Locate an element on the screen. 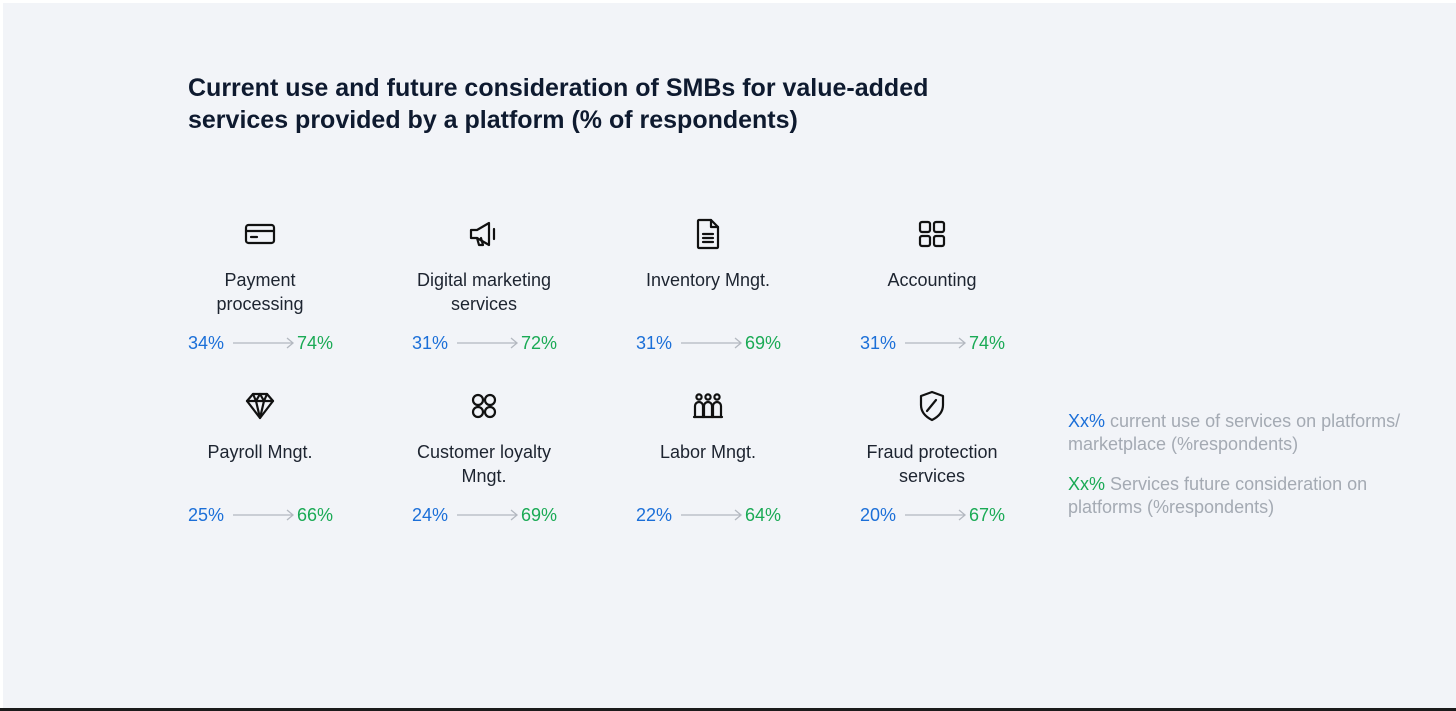 Image resolution: width=1456 pixels, height=711 pixels. shield-icon is located at coordinates (932, 406).